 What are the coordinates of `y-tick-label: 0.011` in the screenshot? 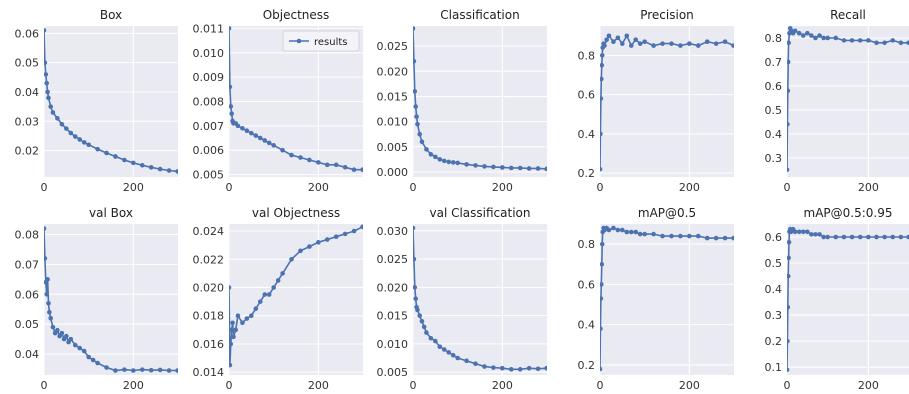 It's located at (209, 28).